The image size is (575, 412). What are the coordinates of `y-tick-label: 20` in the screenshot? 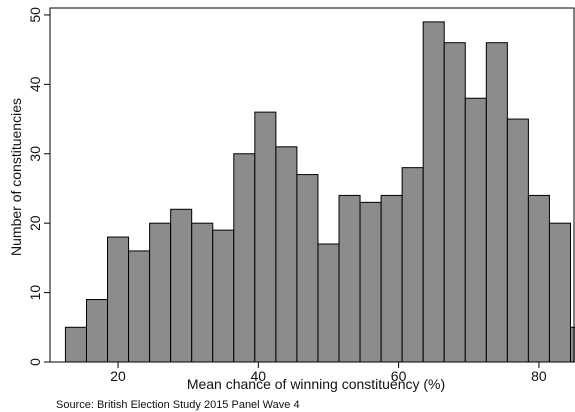 It's located at (35, 223).